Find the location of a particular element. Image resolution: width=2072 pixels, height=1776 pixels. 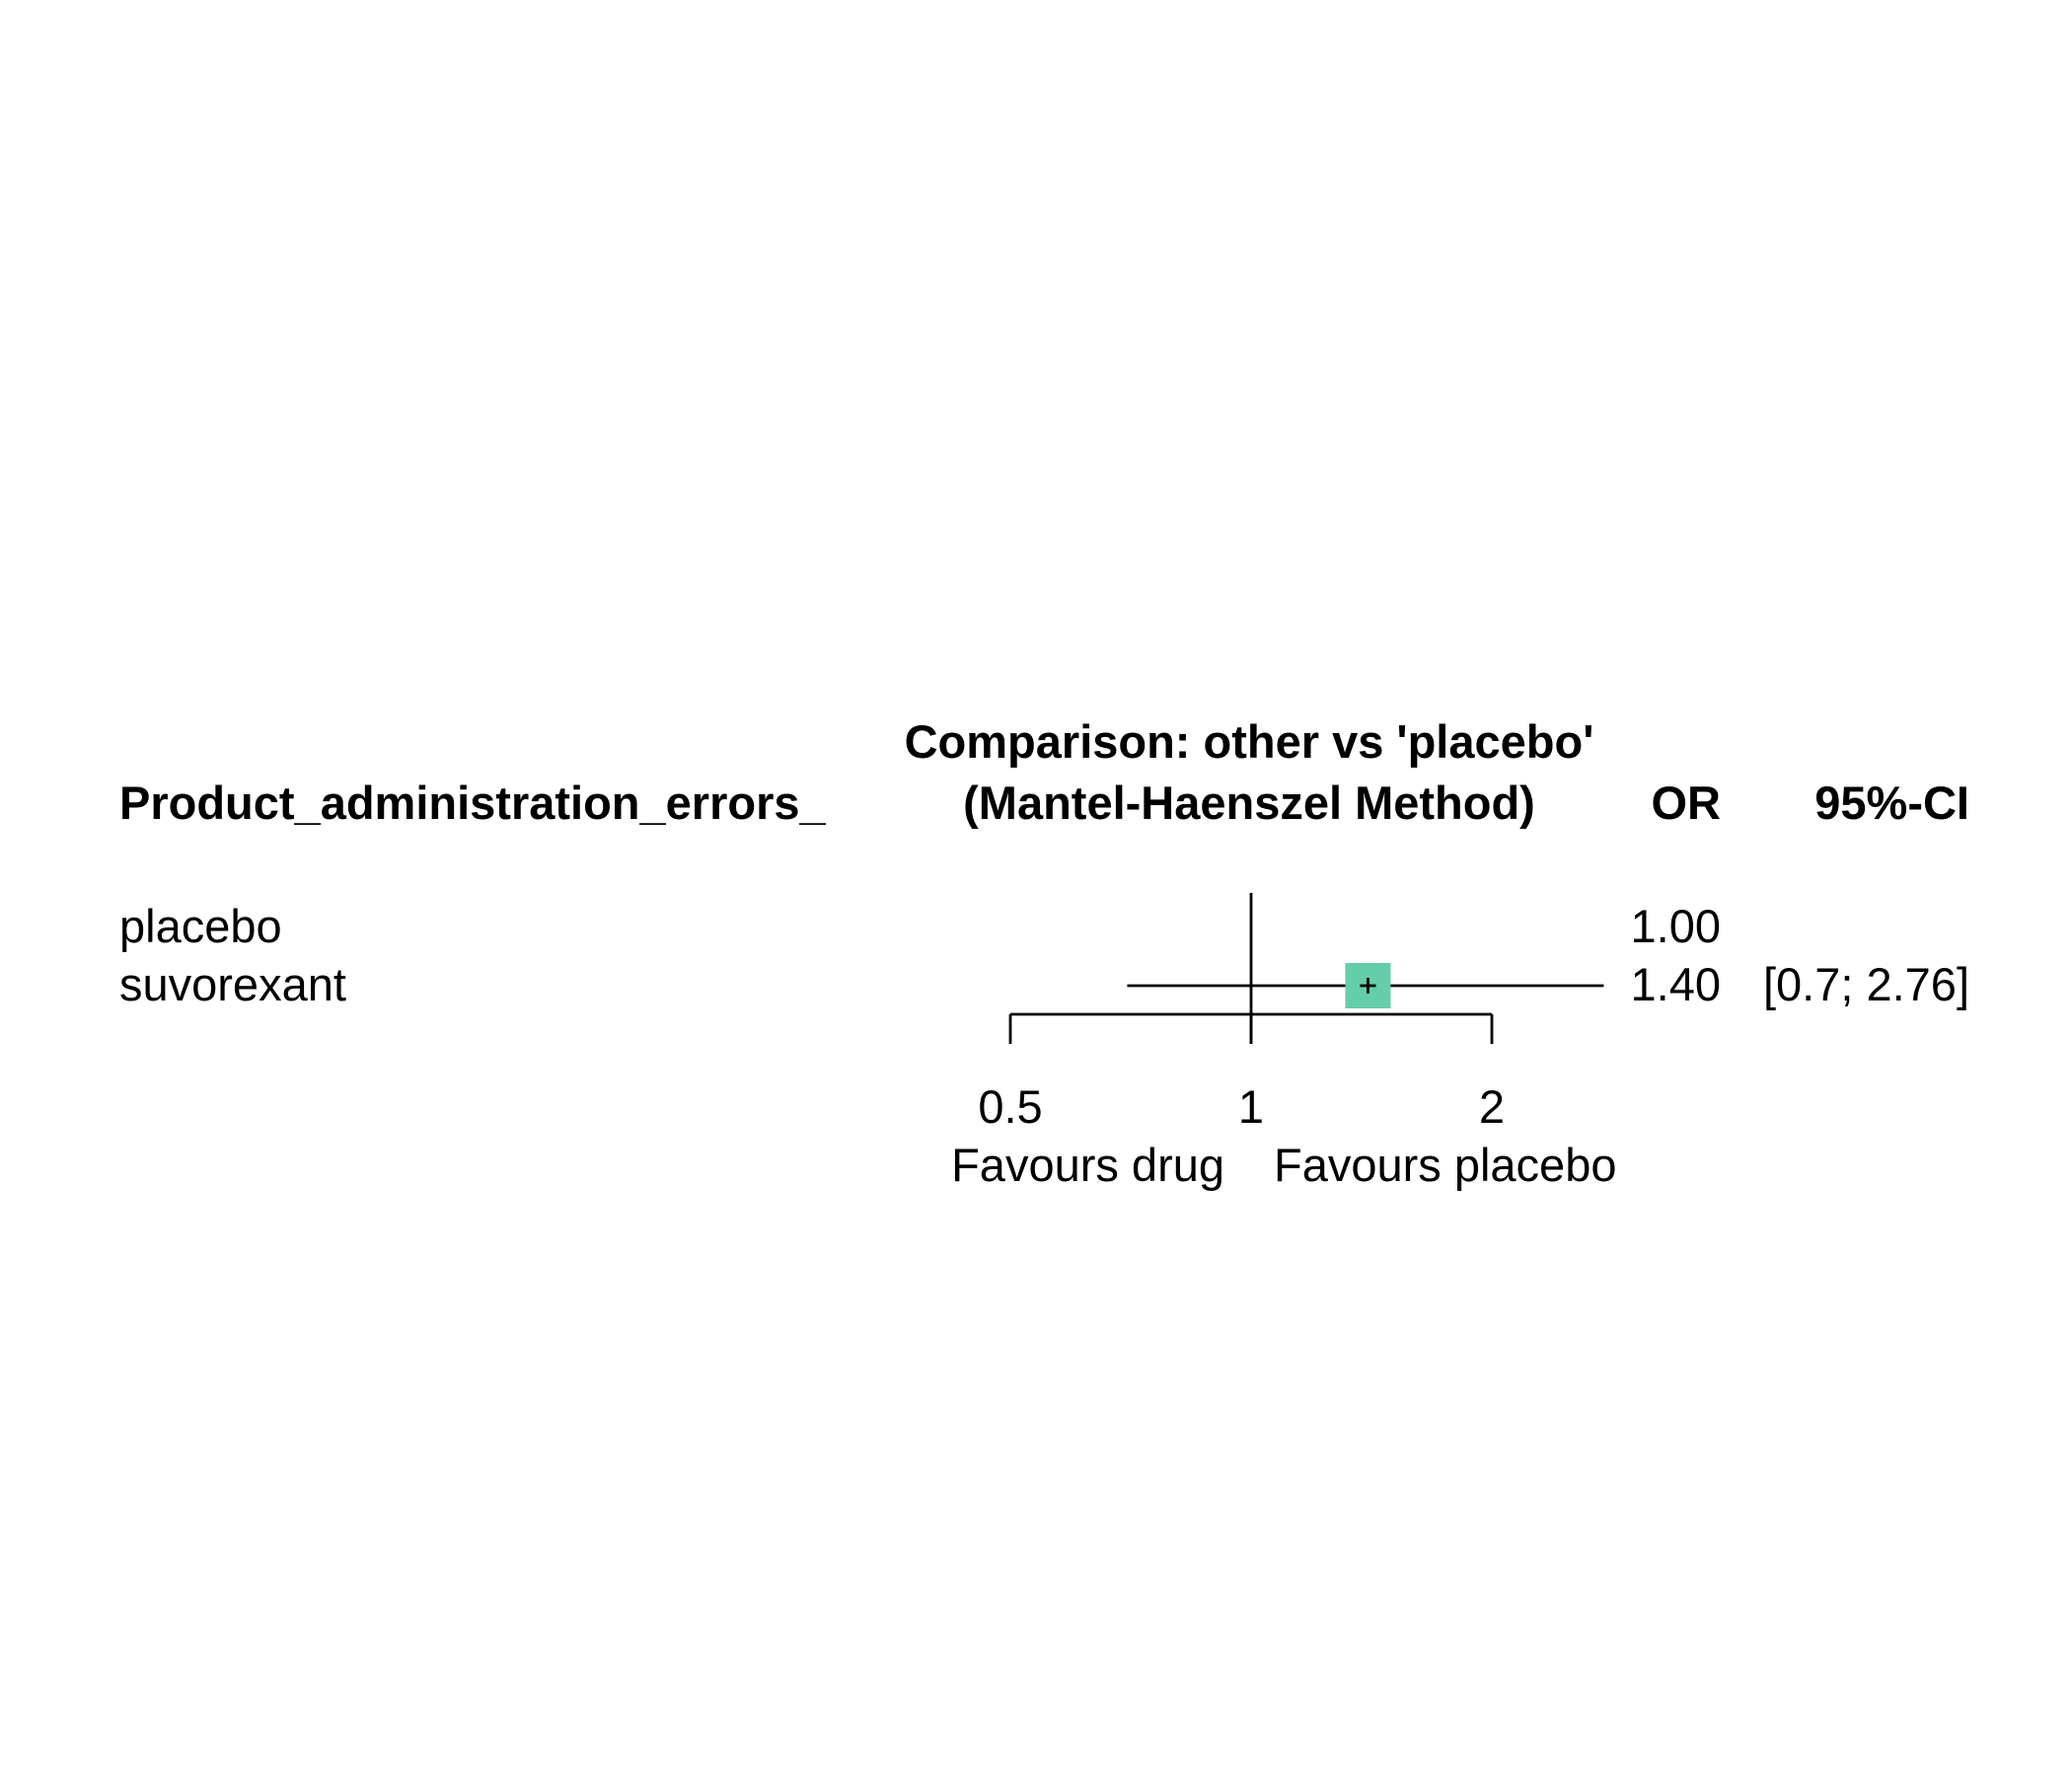

axis-tick-label: 1 is located at coordinates (1251, 1106).